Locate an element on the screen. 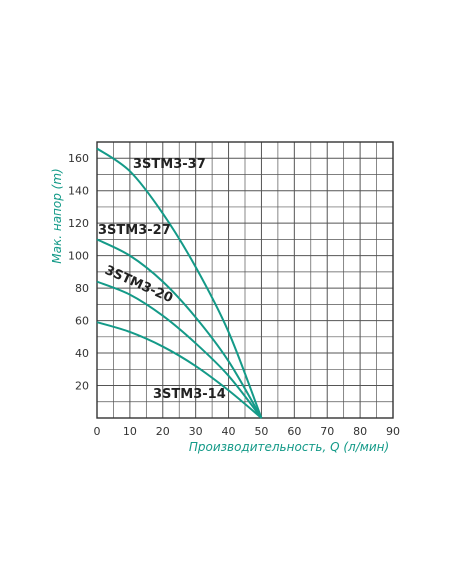 This screenshot has width=452, height=584. x-tick-label: 50 is located at coordinates (261, 431).